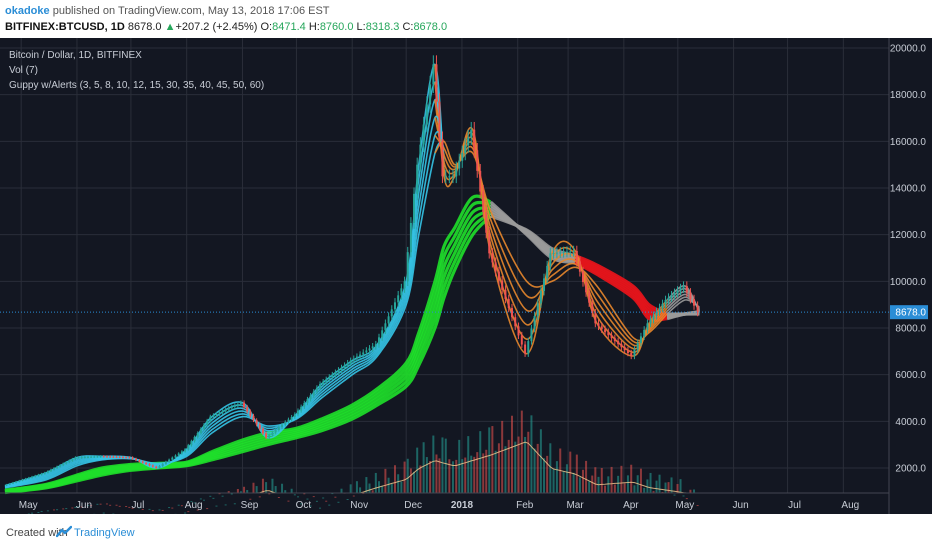  I want to click on tradingview-brand-link: TradingView, so click(104, 533).